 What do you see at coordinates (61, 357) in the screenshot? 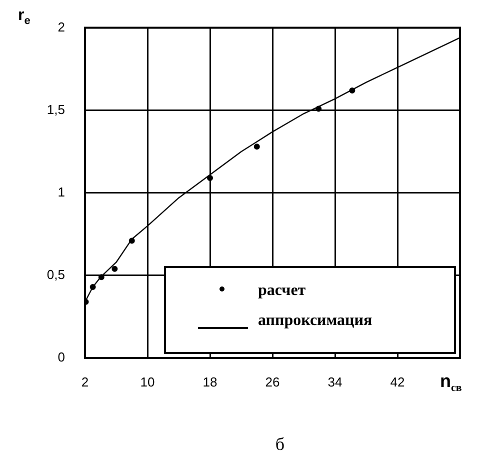
I see `y-tick-label: 0` at bounding box center [61, 357].